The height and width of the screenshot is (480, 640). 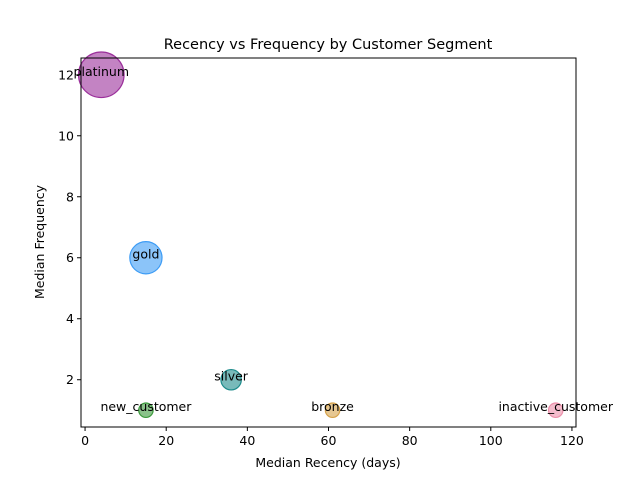 What do you see at coordinates (328, 45) in the screenshot?
I see `chart-title: Recency vs Frequency by Customer Segment` at bounding box center [328, 45].